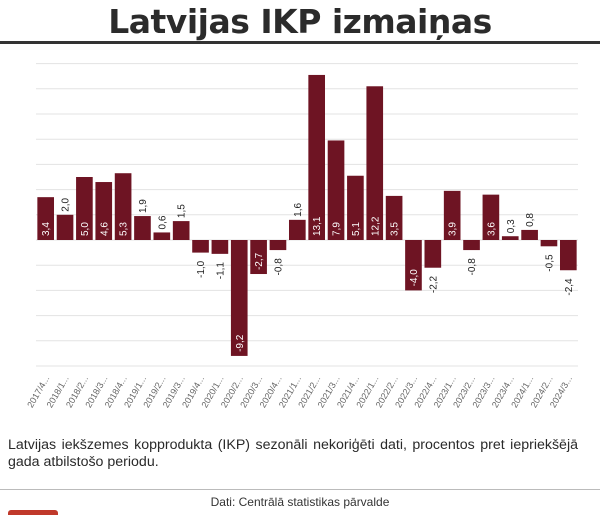  What do you see at coordinates (414, 278) in the screenshot?
I see `data-label: -4,0` at bounding box center [414, 278].